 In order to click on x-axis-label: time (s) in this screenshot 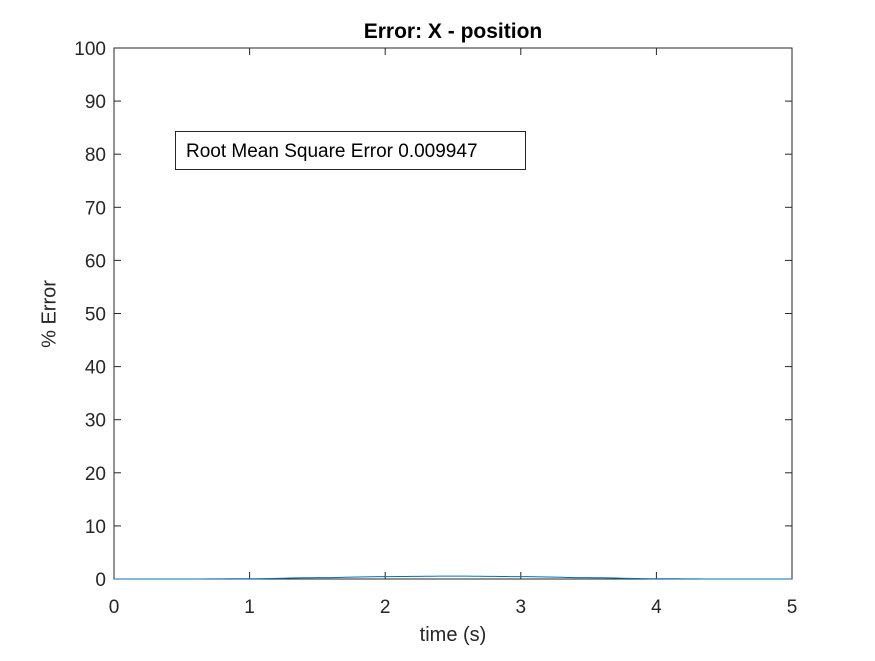, I will do `click(453, 635)`.